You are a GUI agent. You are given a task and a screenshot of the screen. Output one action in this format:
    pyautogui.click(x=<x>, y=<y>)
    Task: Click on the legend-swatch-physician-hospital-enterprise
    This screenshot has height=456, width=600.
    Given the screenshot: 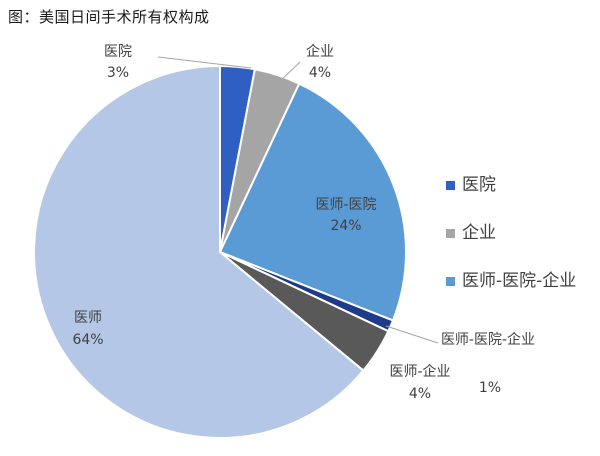 What is the action you would take?
    pyautogui.click(x=450, y=281)
    